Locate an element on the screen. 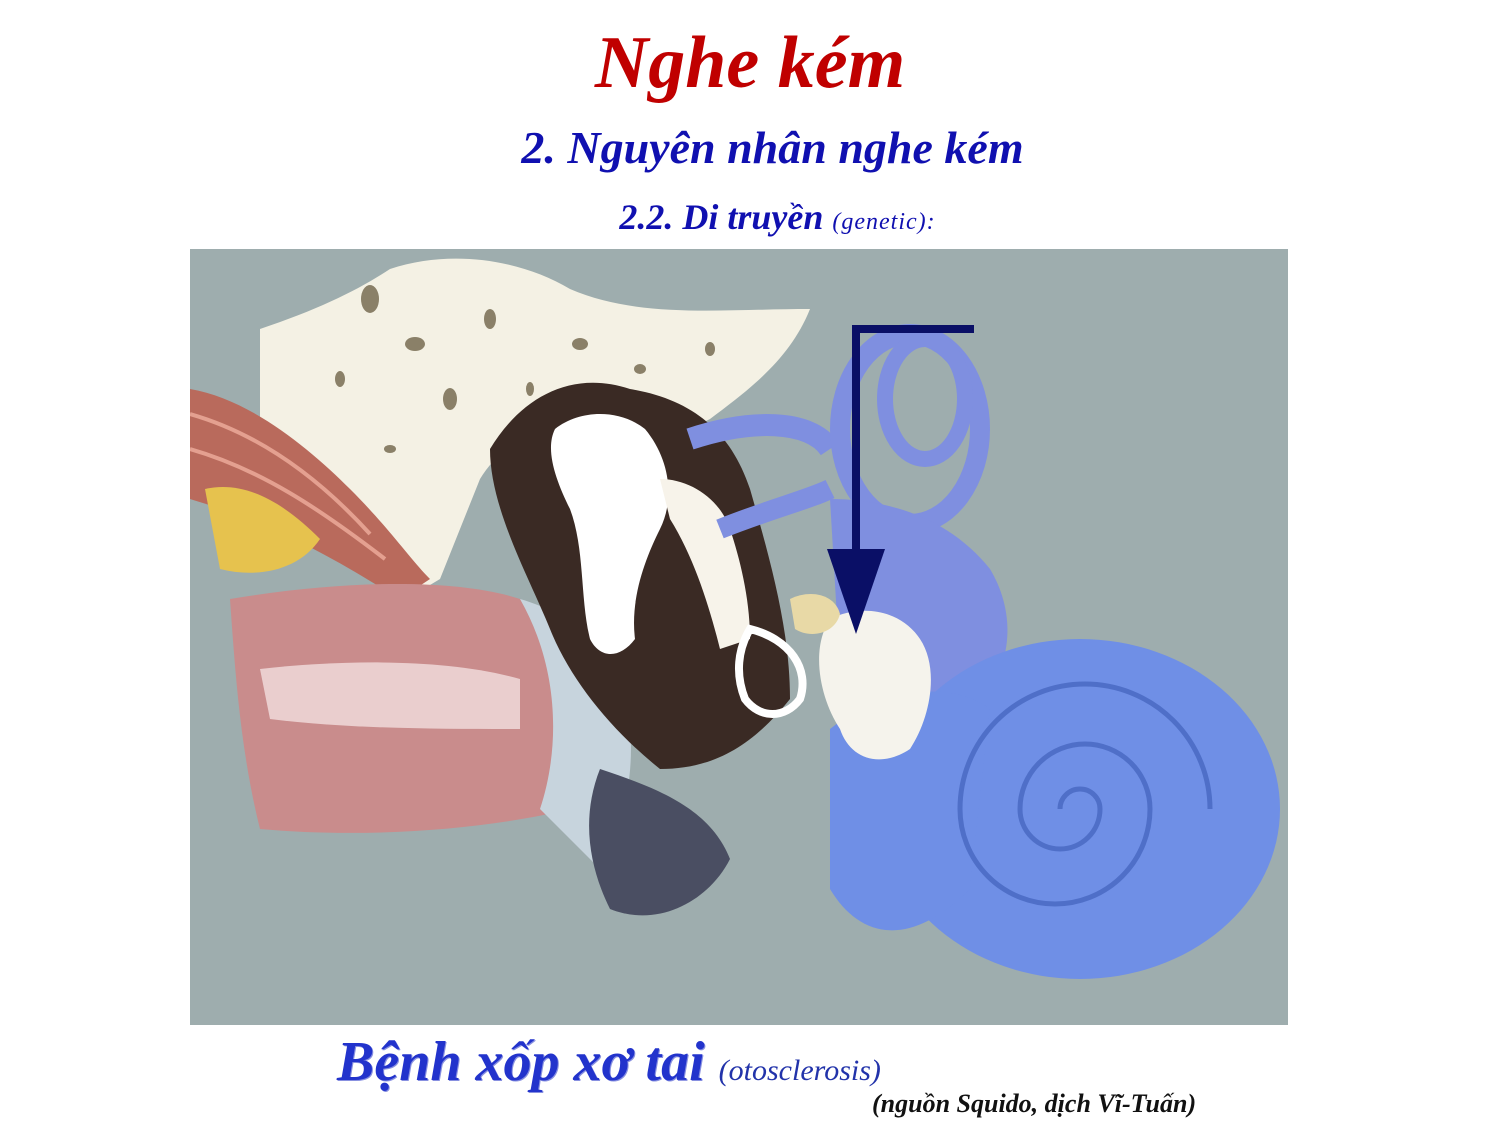 The height and width of the screenshot is (1125, 1500). section-heading: 2.2. Di truyền (genetic): is located at coordinates (750, 219).